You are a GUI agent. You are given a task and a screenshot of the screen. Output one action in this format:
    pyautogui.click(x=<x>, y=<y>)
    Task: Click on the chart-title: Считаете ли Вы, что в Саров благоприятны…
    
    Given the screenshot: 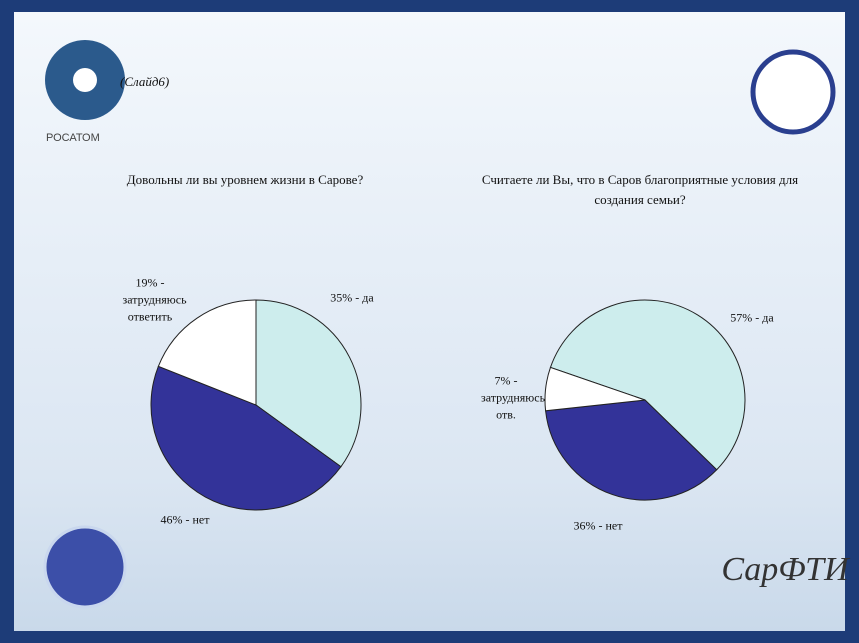 What is the action you would take?
    pyautogui.click(x=640, y=189)
    